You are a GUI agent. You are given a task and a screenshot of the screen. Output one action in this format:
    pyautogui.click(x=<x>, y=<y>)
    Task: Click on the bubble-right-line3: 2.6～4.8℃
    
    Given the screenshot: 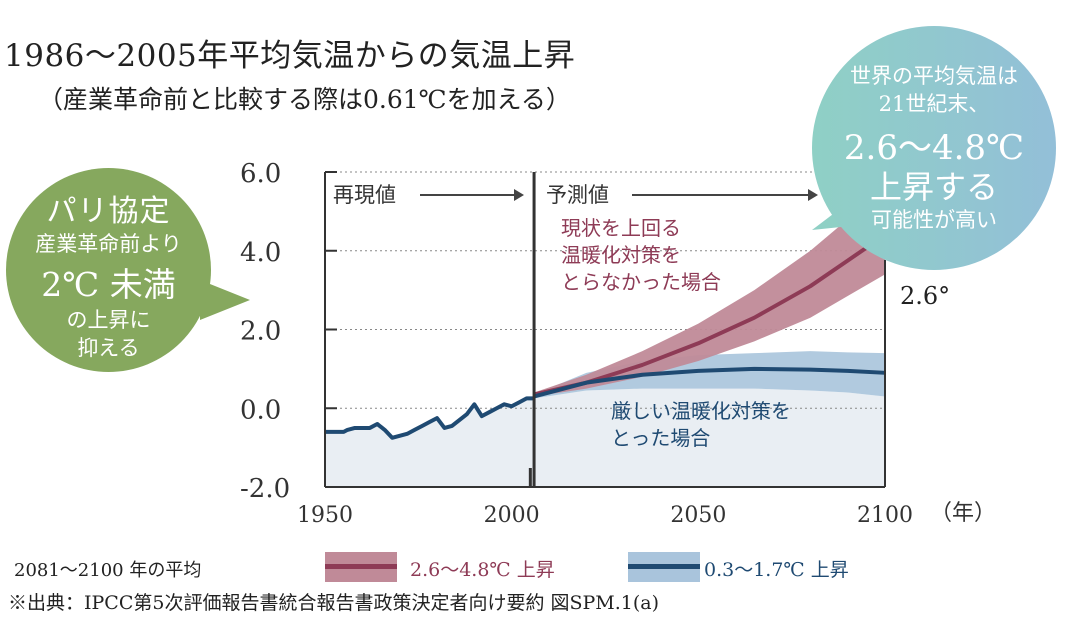 What is the action you would take?
    pyautogui.click(x=934, y=148)
    